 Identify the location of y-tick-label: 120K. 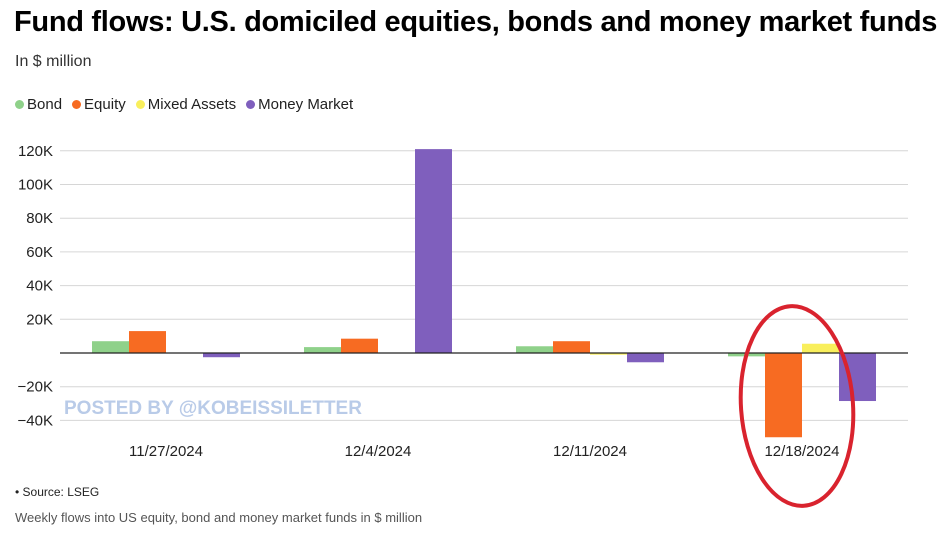
(35, 151).